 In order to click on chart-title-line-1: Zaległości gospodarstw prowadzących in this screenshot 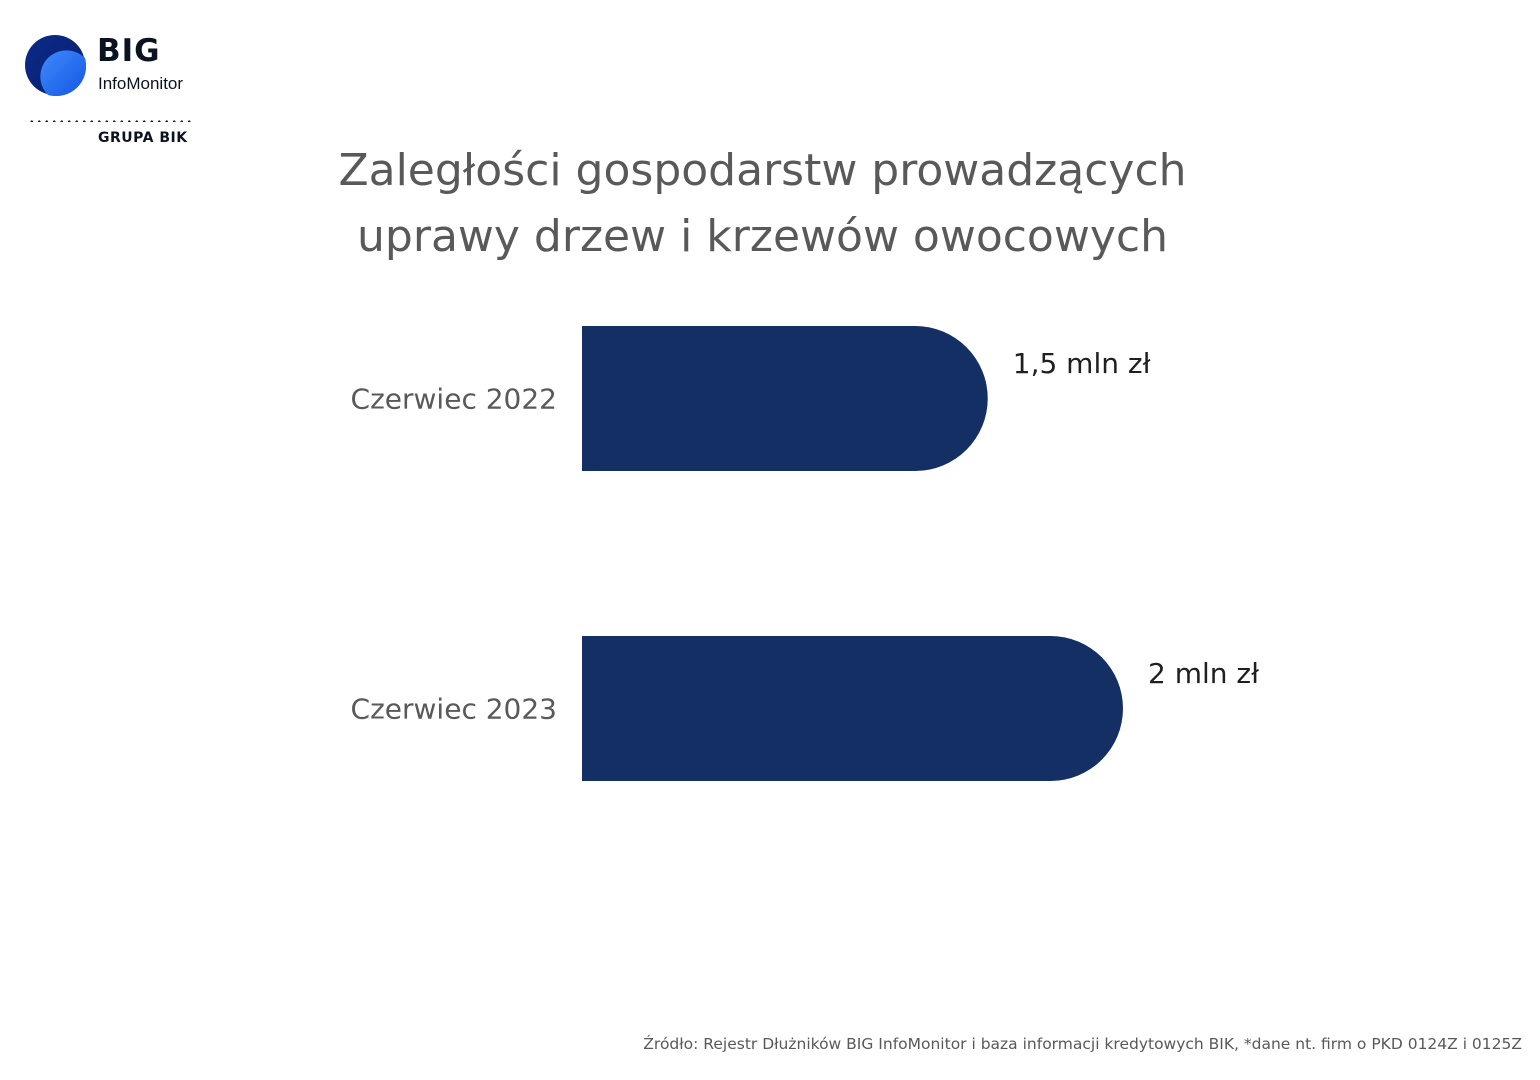, I will do `click(762, 170)`.